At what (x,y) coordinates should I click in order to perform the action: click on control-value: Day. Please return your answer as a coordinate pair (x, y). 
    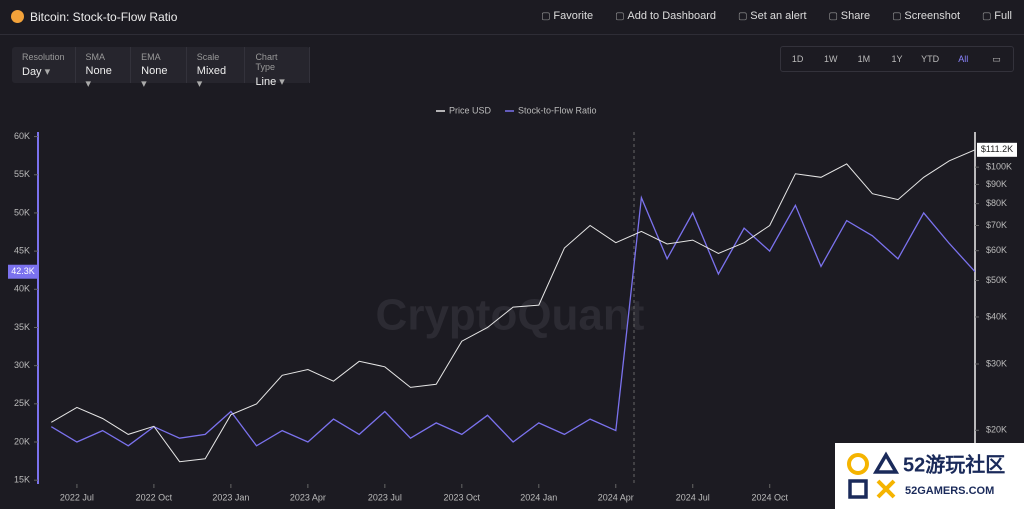
    Looking at the image, I should click on (43, 71).